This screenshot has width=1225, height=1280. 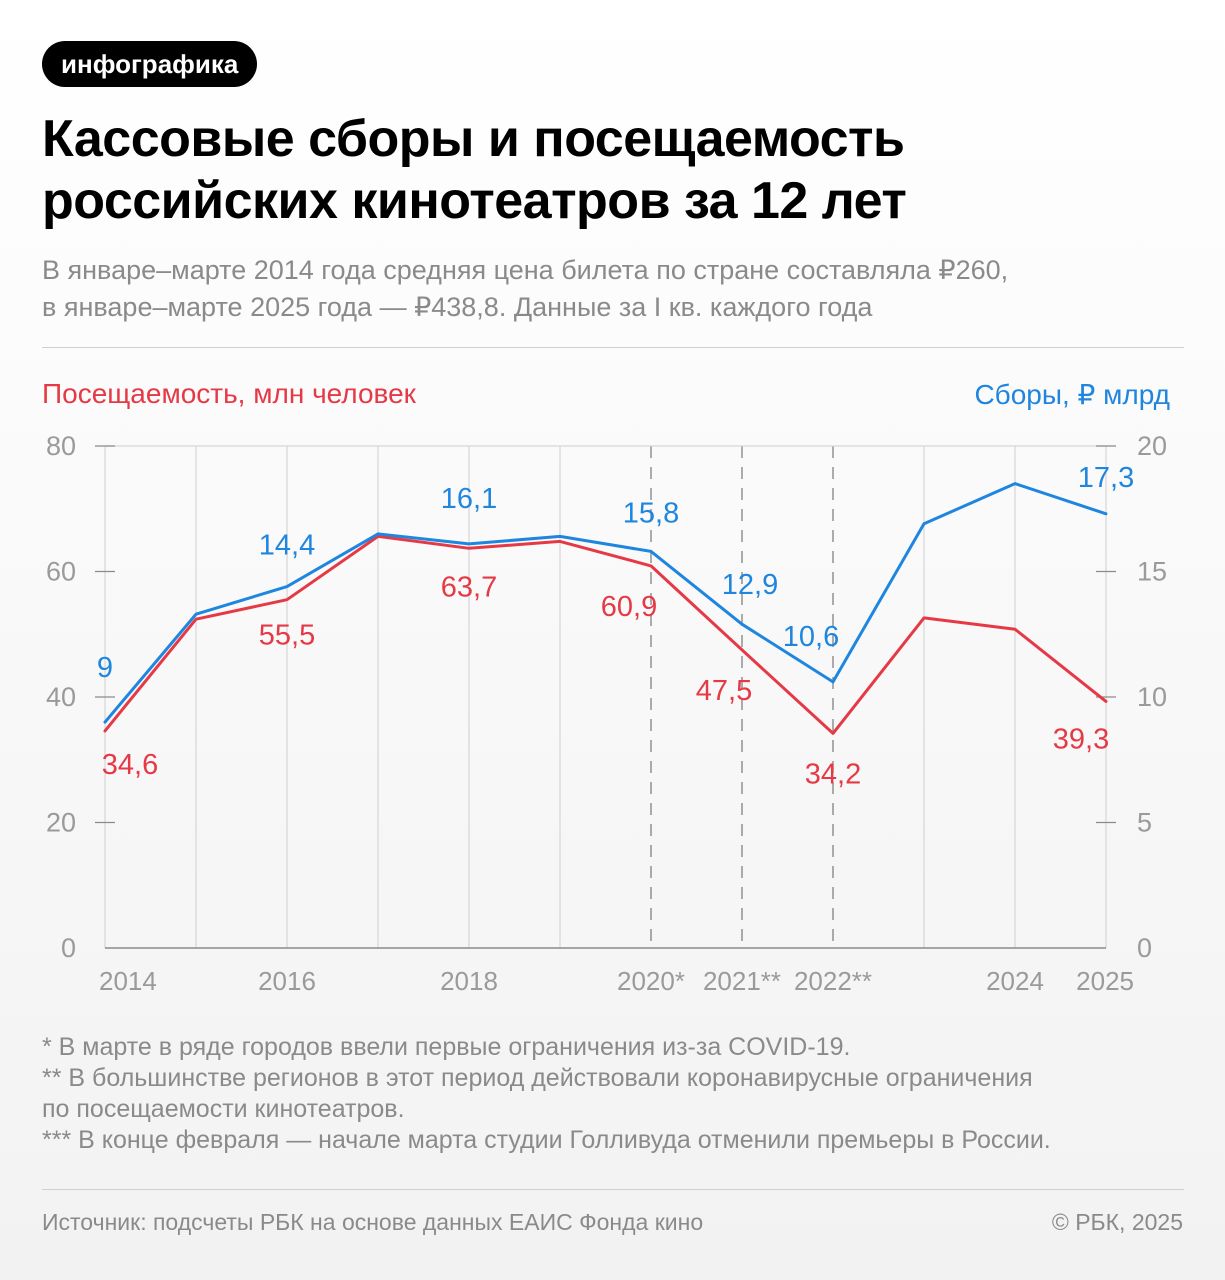 What do you see at coordinates (61, 572) in the screenshot?
I see `left-tick-label-60: 60` at bounding box center [61, 572].